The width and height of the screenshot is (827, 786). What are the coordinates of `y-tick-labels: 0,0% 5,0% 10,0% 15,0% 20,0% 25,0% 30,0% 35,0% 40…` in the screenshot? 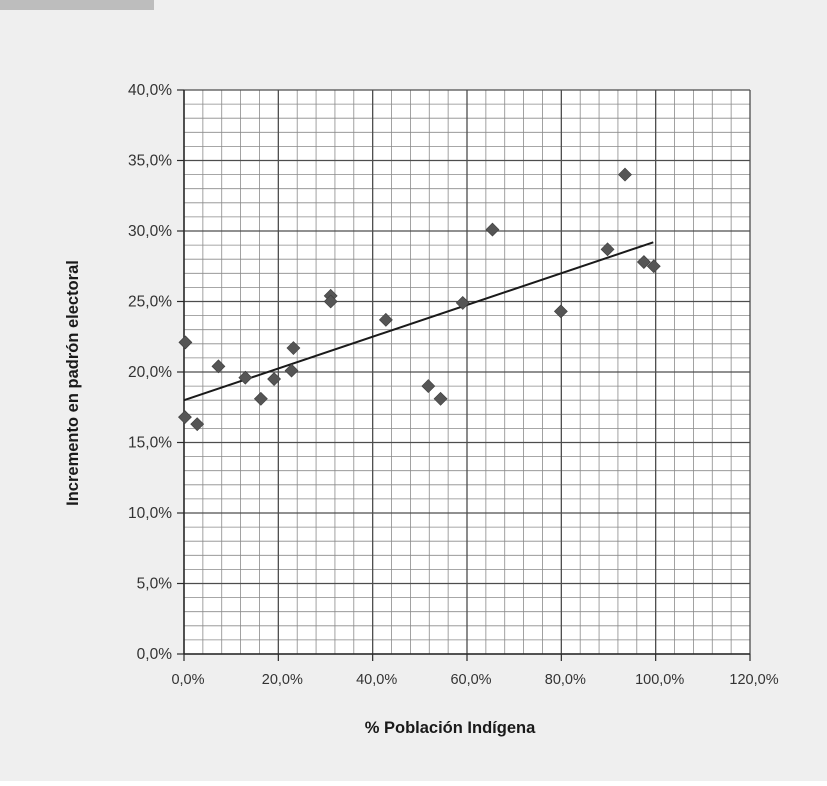 It's located at (150, 372).